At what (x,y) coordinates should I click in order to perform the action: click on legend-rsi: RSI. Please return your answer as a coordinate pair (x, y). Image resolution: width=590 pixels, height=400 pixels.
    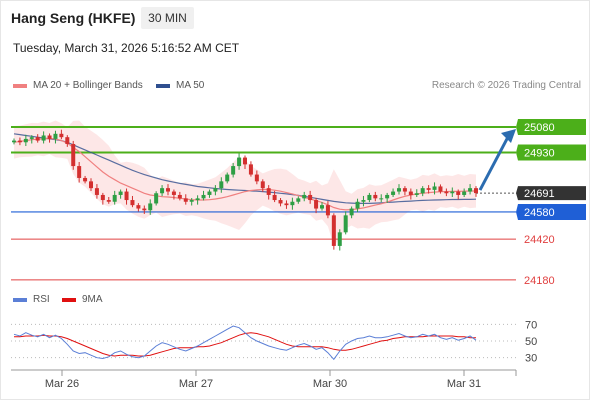
    Looking at the image, I should click on (31, 299).